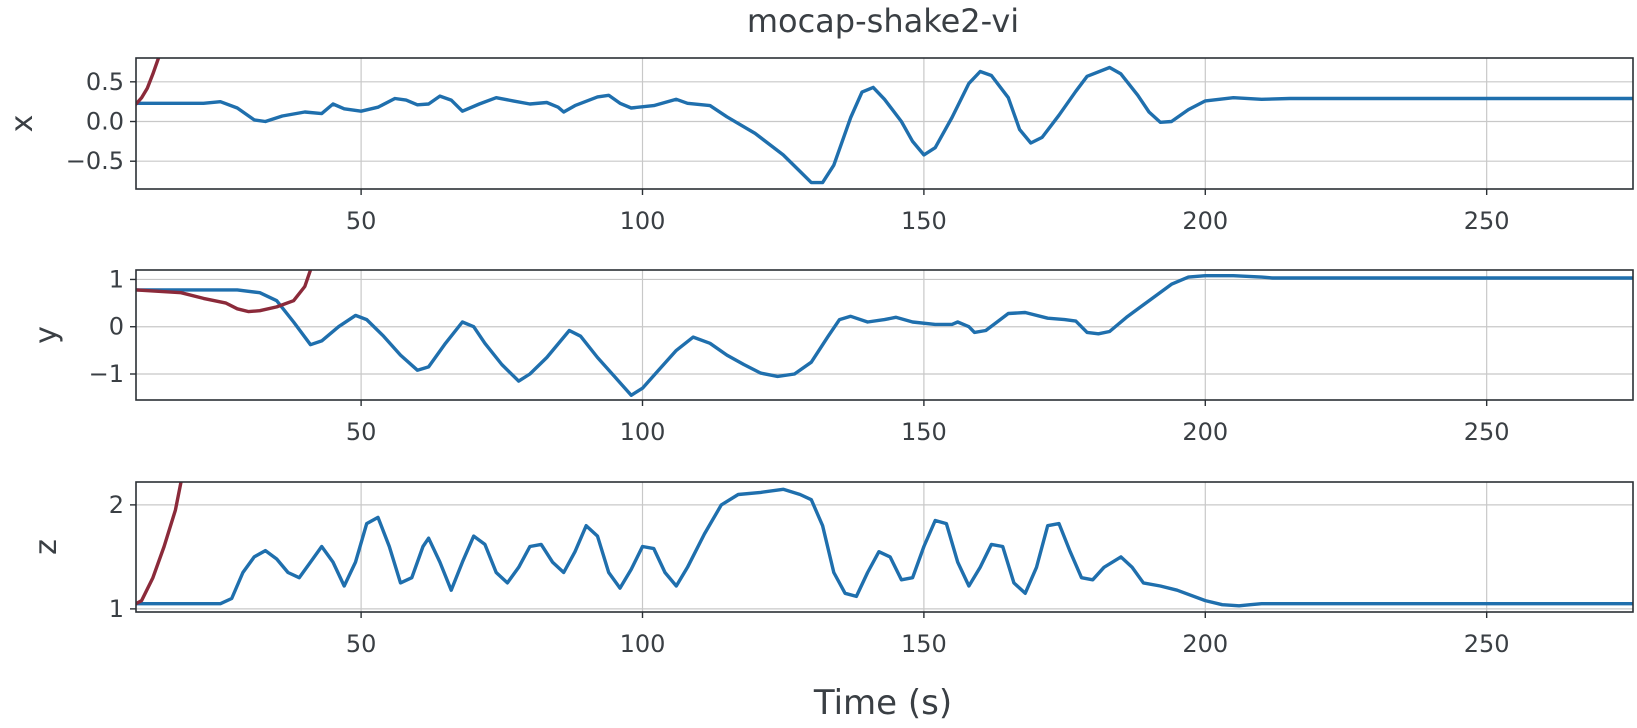  I want to click on y-tick-label: −1, so click(106, 374).